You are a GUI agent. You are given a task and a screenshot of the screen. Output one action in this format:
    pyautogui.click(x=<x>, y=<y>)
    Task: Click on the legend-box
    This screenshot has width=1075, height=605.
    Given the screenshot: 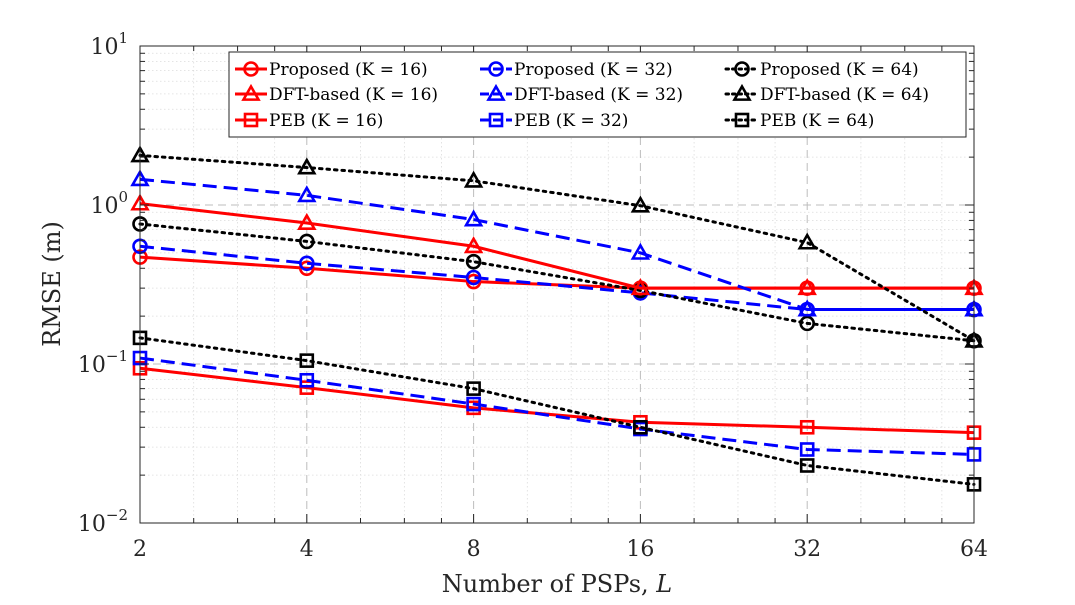 What is the action you would take?
    pyautogui.click(x=597, y=94)
    